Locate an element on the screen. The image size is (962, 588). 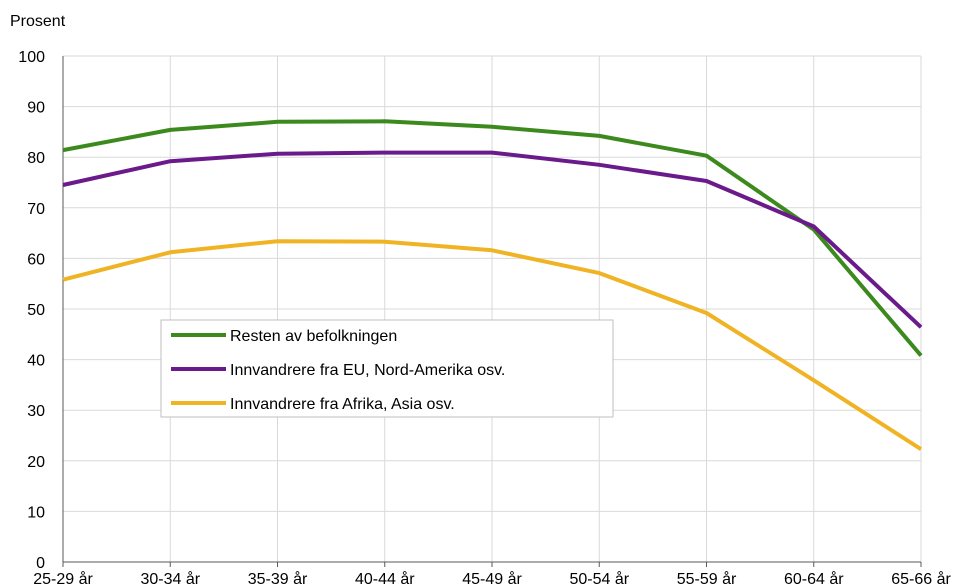
x-tick-label: 45-49 år is located at coordinates (492, 579).